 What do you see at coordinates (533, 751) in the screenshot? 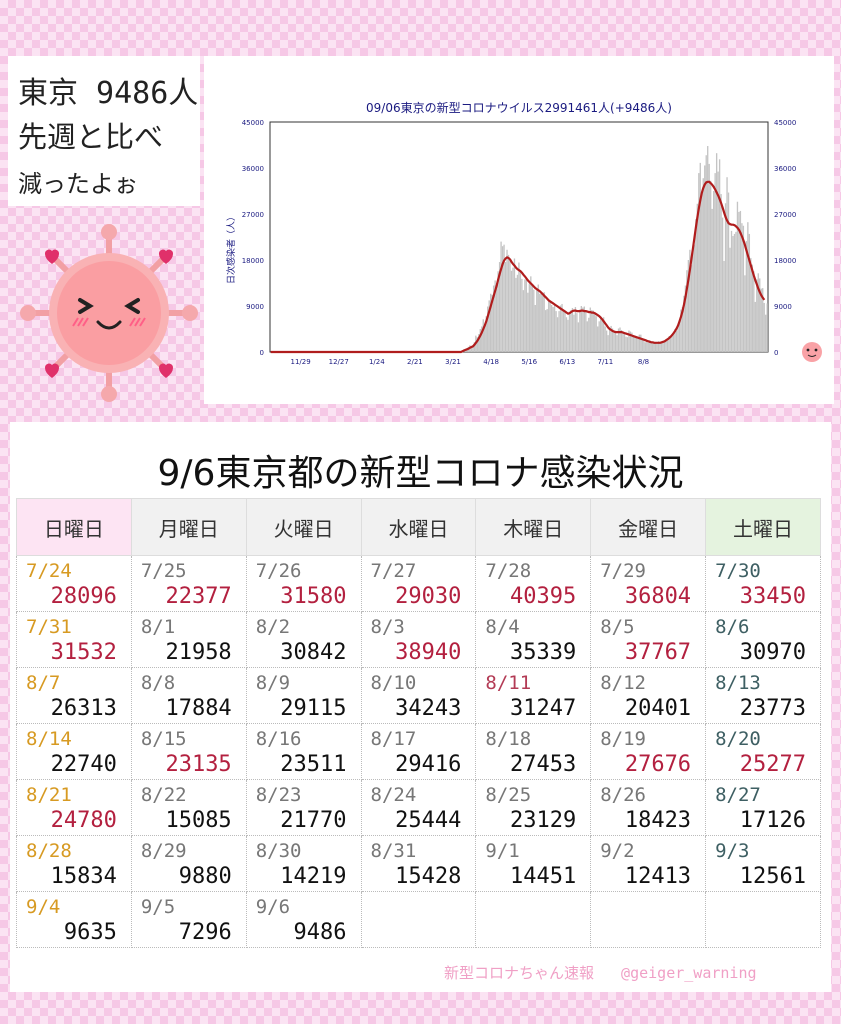
I see `day-cell: 8/18 27453` at bounding box center [533, 751].